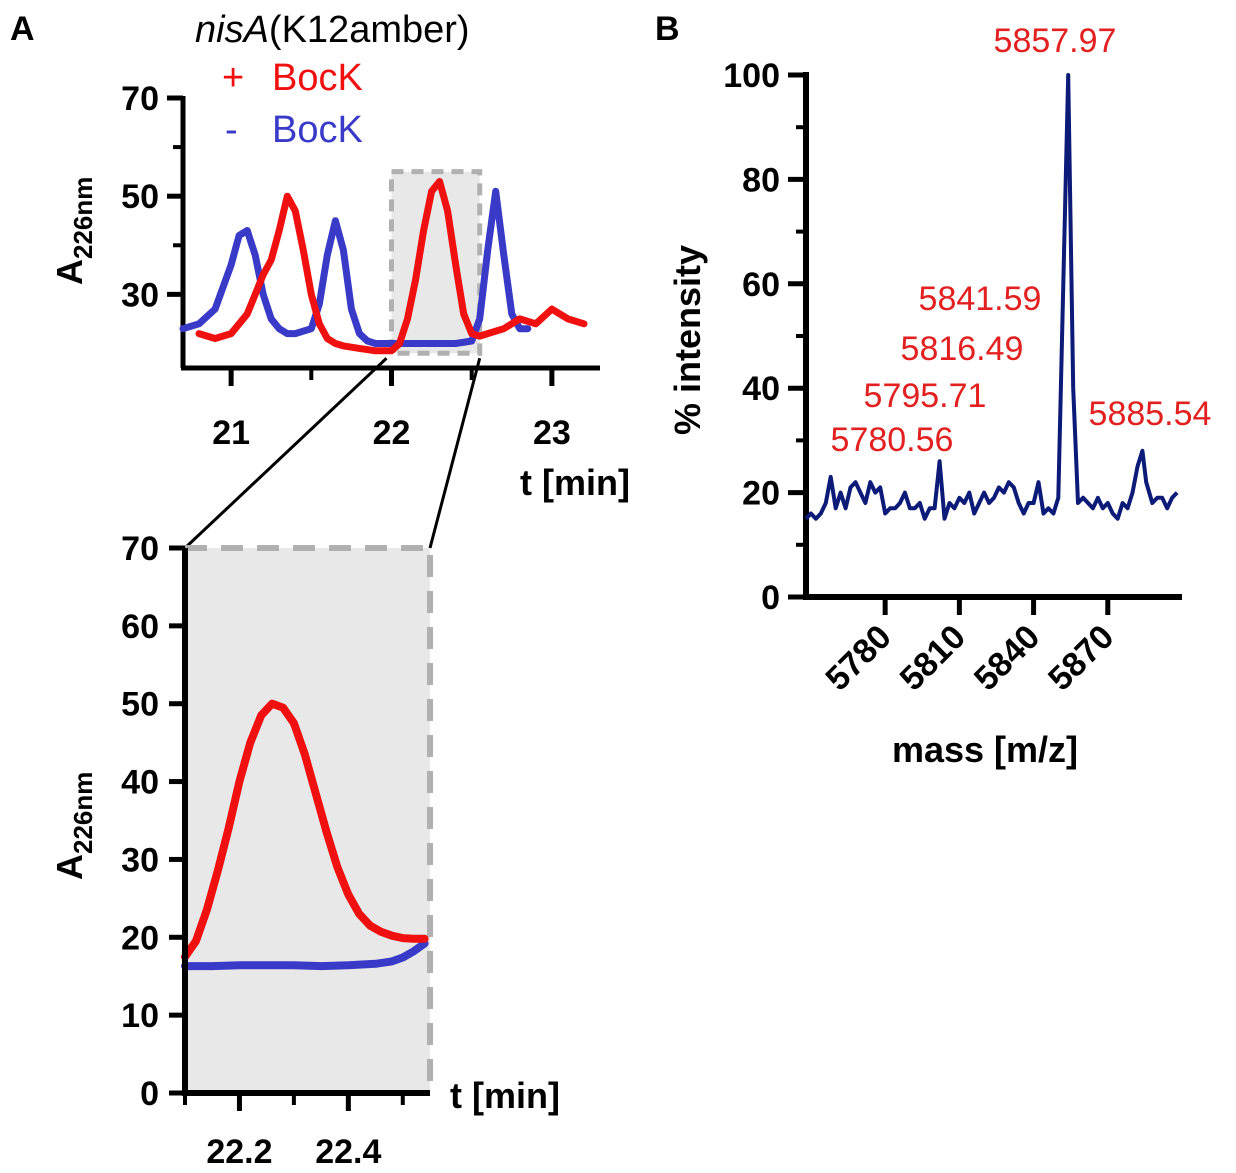 The width and height of the screenshot is (1236, 1173). I want to click on y-tick-label: 100, so click(751, 76).